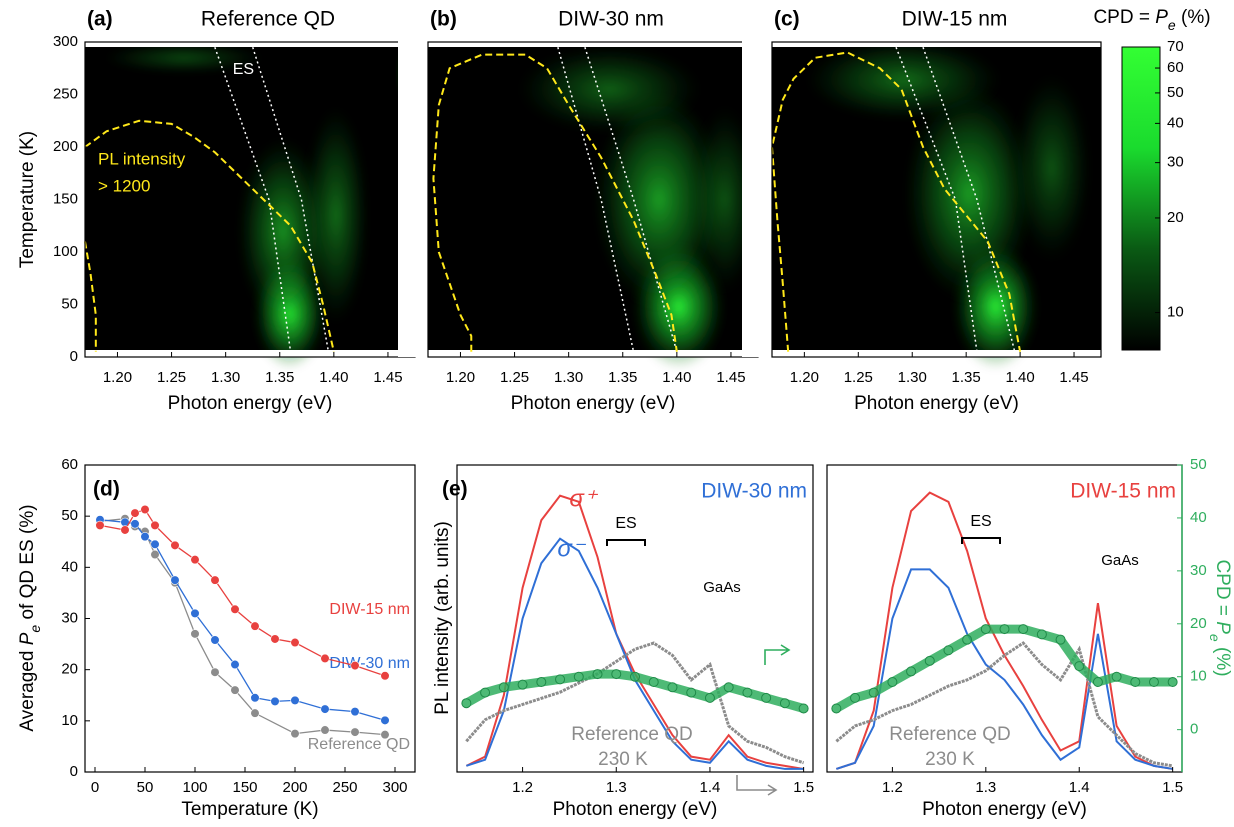  What do you see at coordinates (294, 787) in the screenshot?
I see `x-tick-label: 200` at bounding box center [294, 787].